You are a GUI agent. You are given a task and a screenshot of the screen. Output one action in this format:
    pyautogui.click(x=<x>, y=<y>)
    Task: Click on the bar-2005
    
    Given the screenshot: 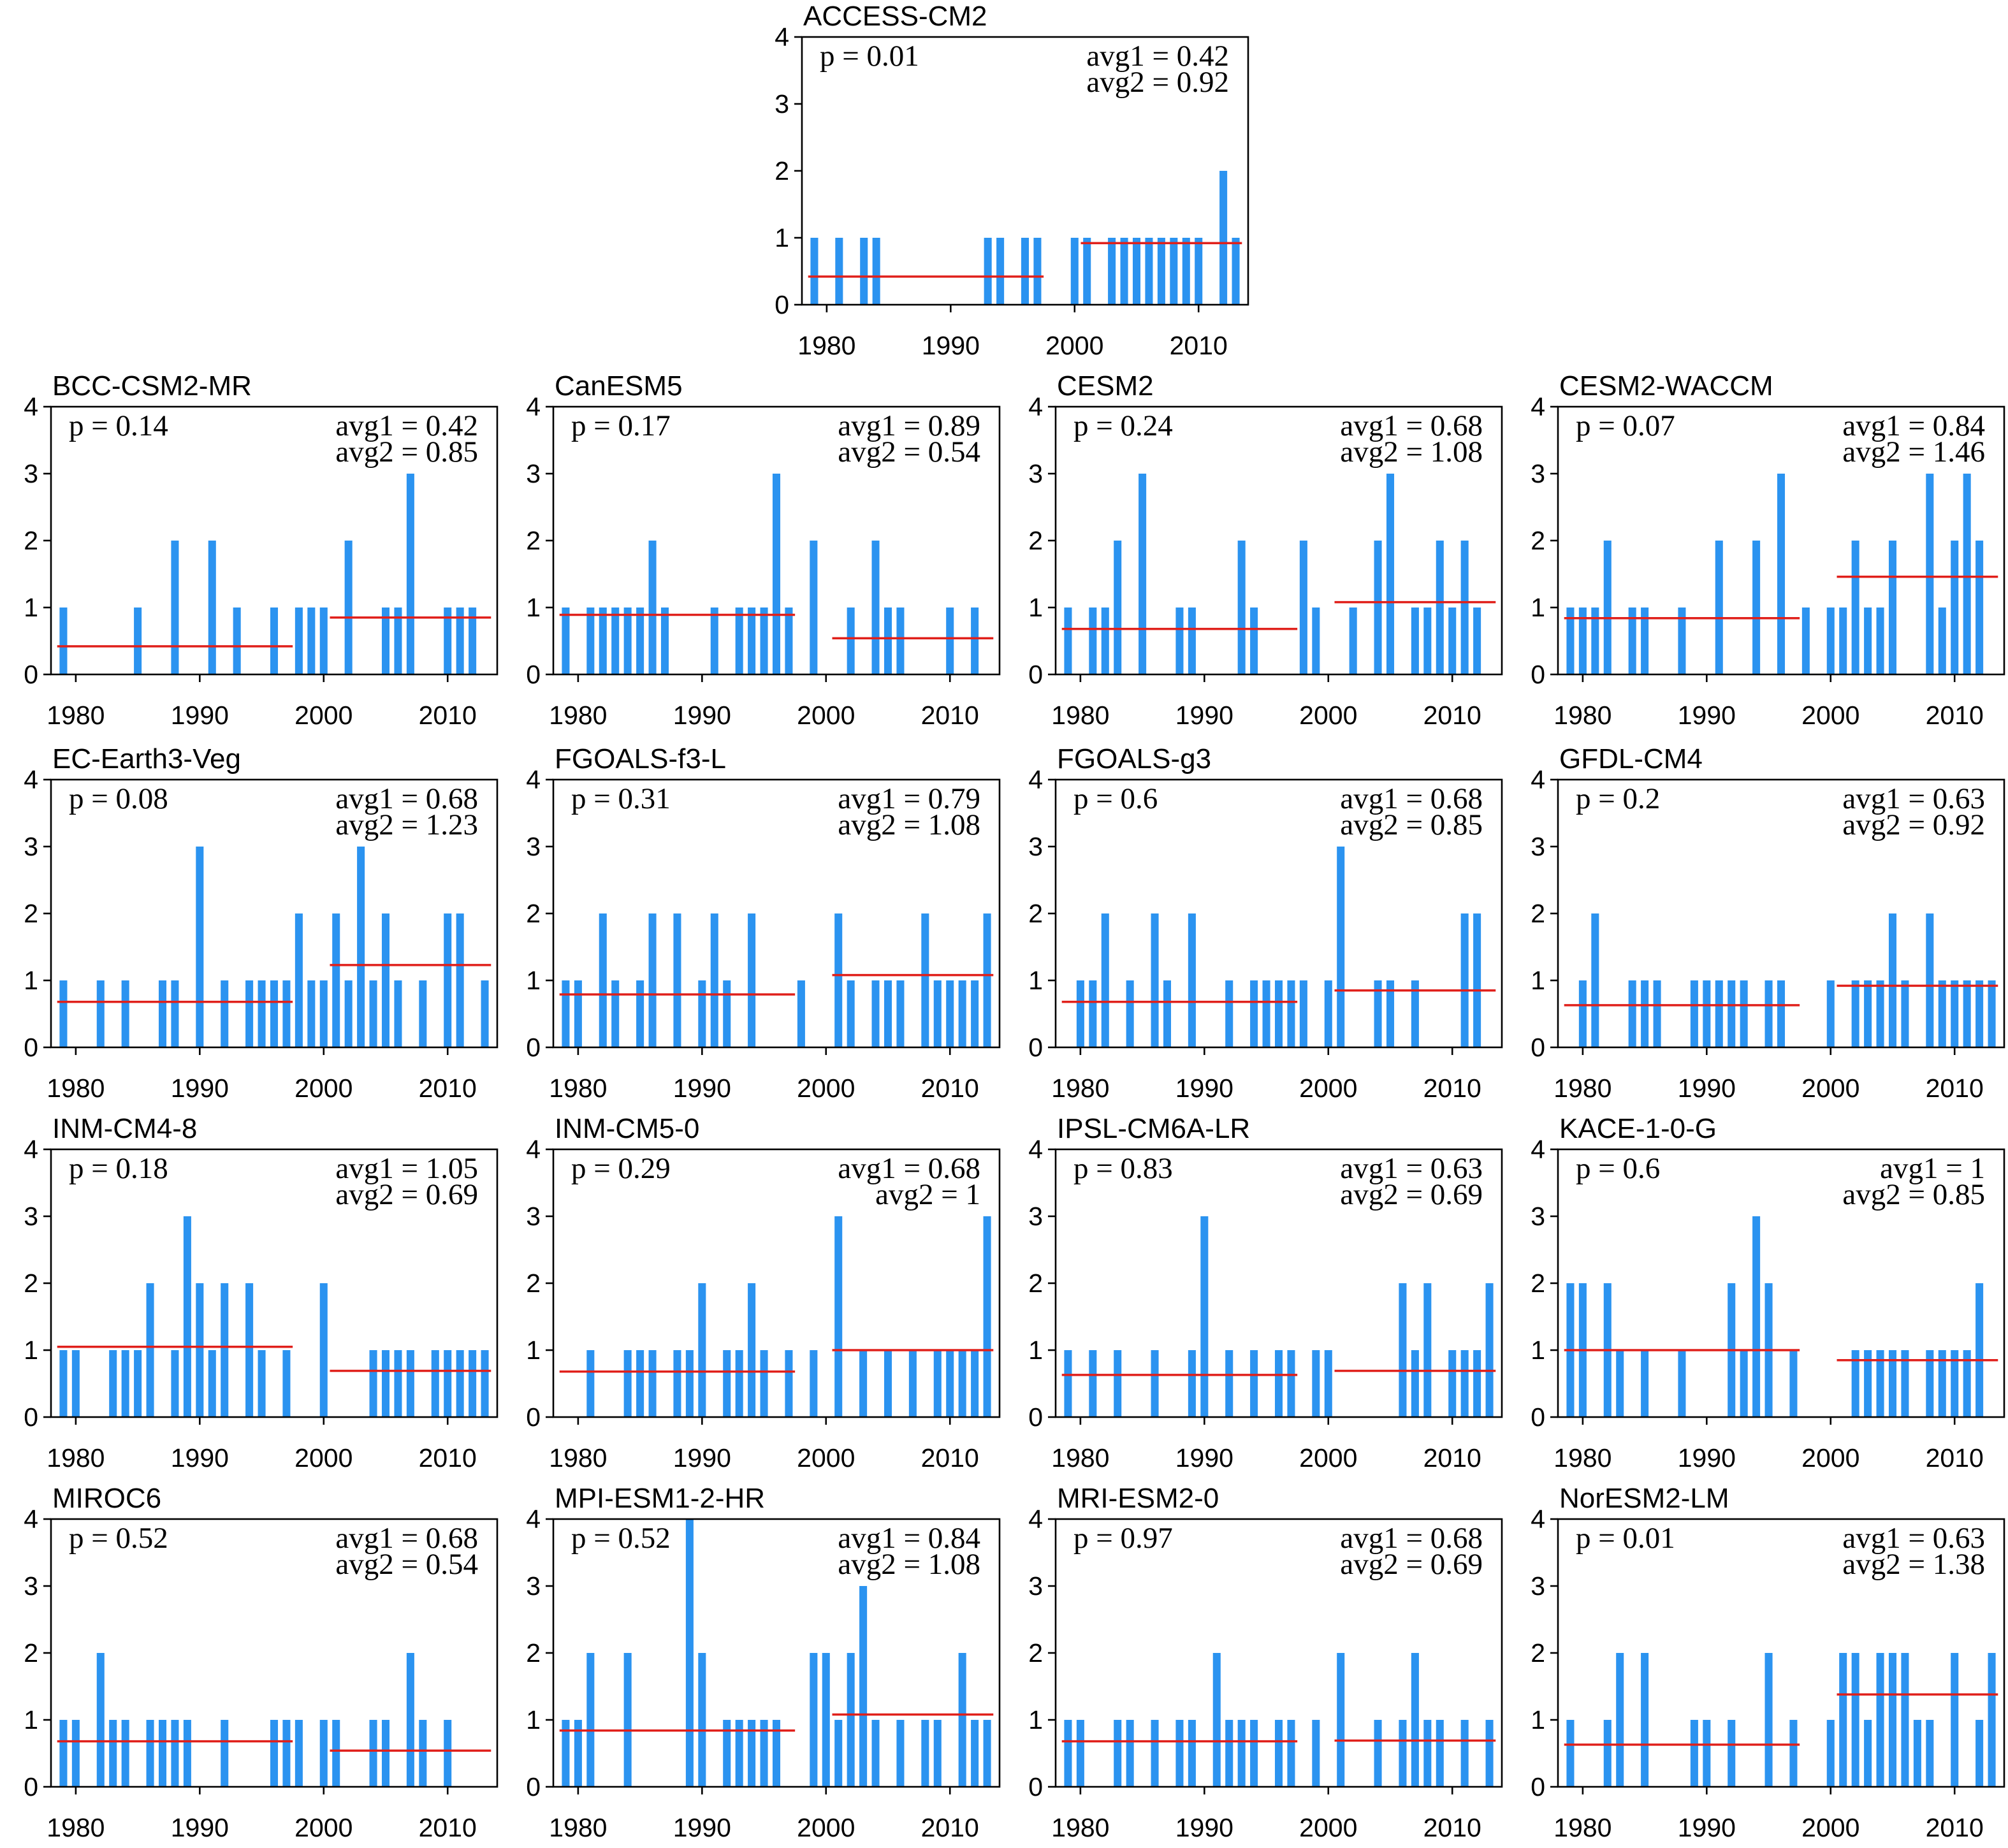 What is the action you would take?
    pyautogui.click(x=1136, y=271)
    